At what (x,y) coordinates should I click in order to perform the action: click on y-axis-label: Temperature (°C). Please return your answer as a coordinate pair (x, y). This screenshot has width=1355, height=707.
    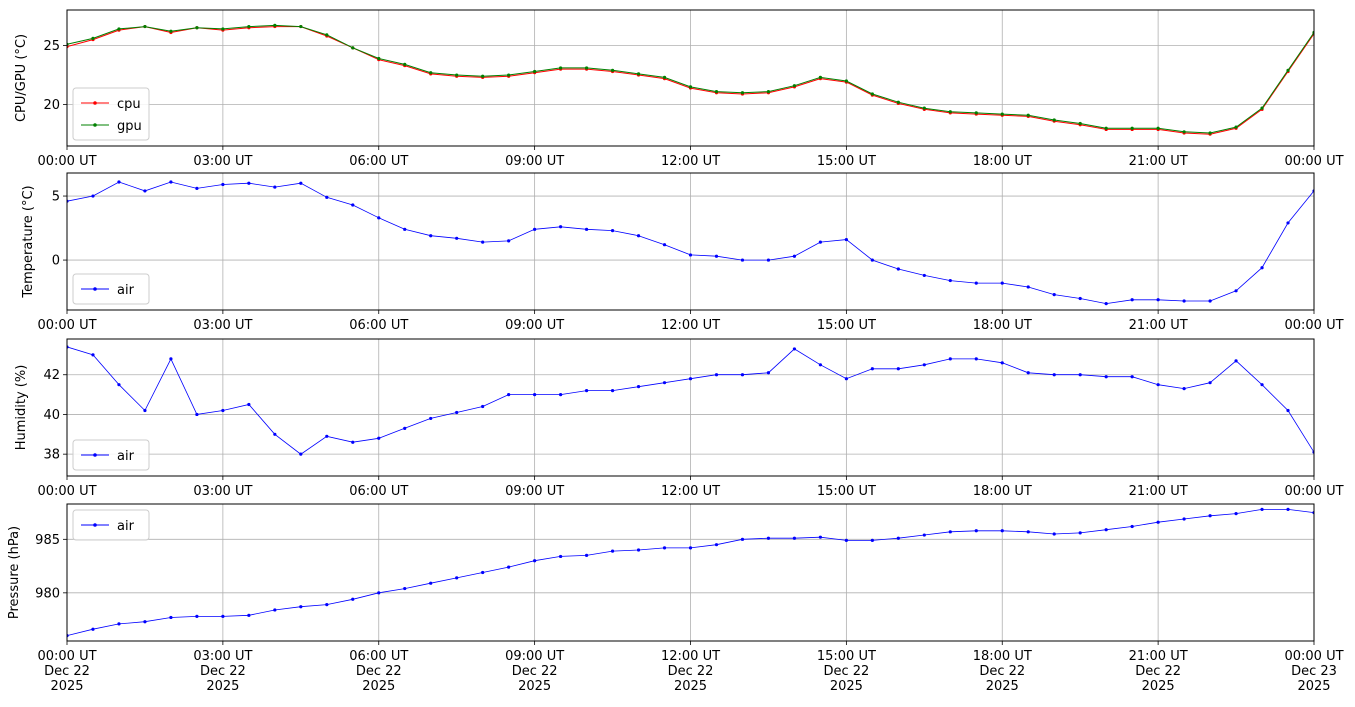
    Looking at the image, I should click on (28, 241).